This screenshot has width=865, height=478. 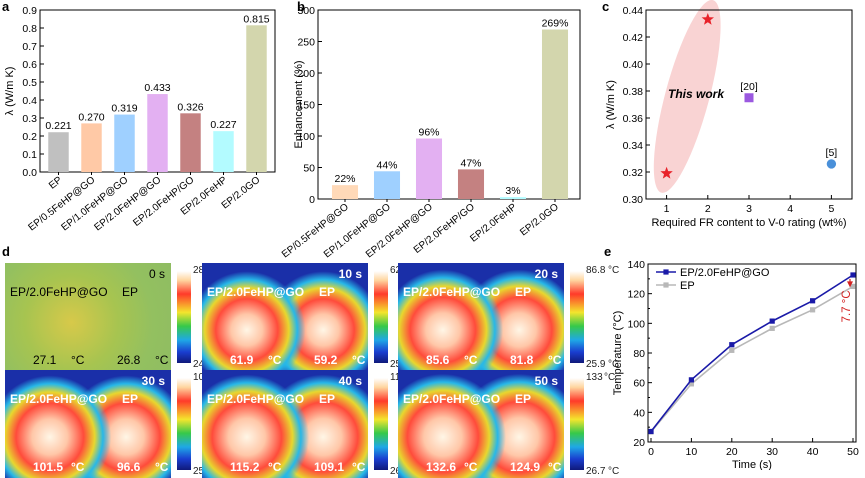 What do you see at coordinates (299, 104) in the screenshot?
I see `y-axis-label: Enhancement (%)` at bounding box center [299, 104].